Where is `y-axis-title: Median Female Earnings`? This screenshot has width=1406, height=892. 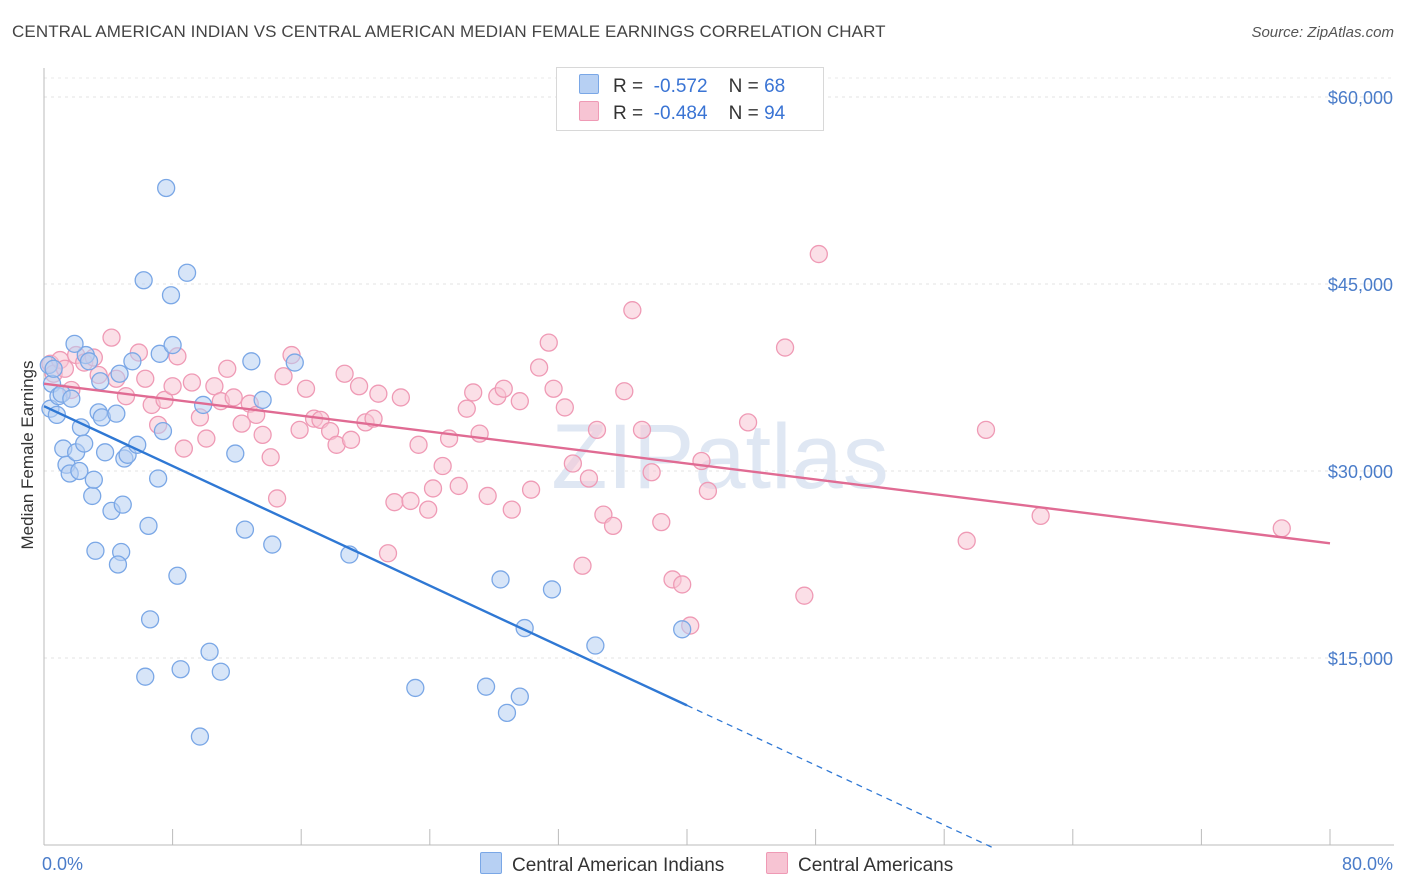 y-axis-title: Median Female Earnings is located at coordinates (27, 455).